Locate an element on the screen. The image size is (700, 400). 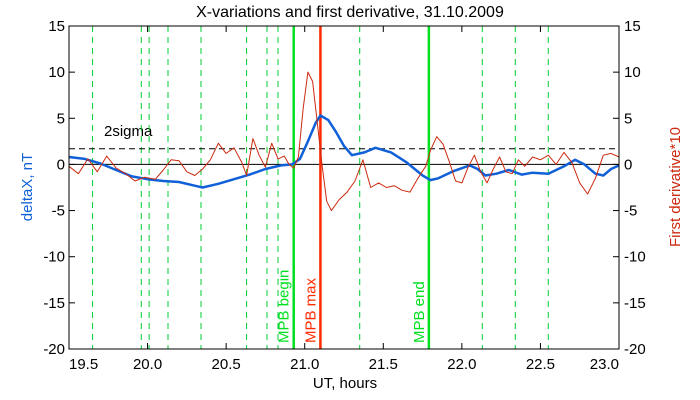
x-tick-label: 22.5 is located at coordinates (540, 364).